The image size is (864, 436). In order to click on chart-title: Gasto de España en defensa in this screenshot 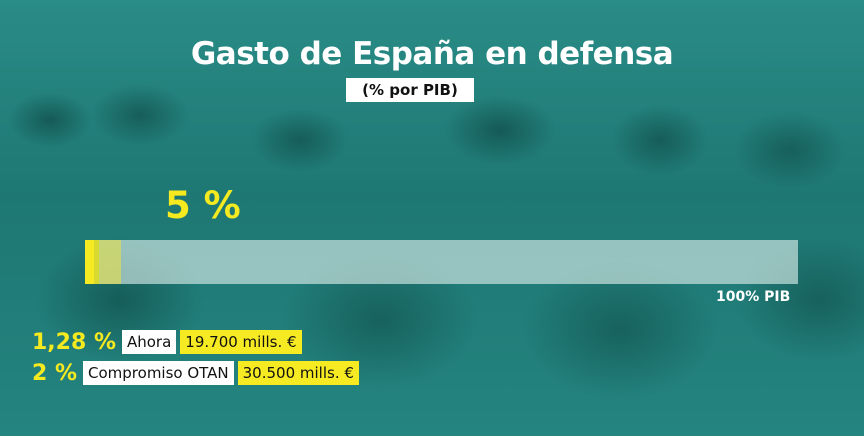, I will do `click(432, 54)`.